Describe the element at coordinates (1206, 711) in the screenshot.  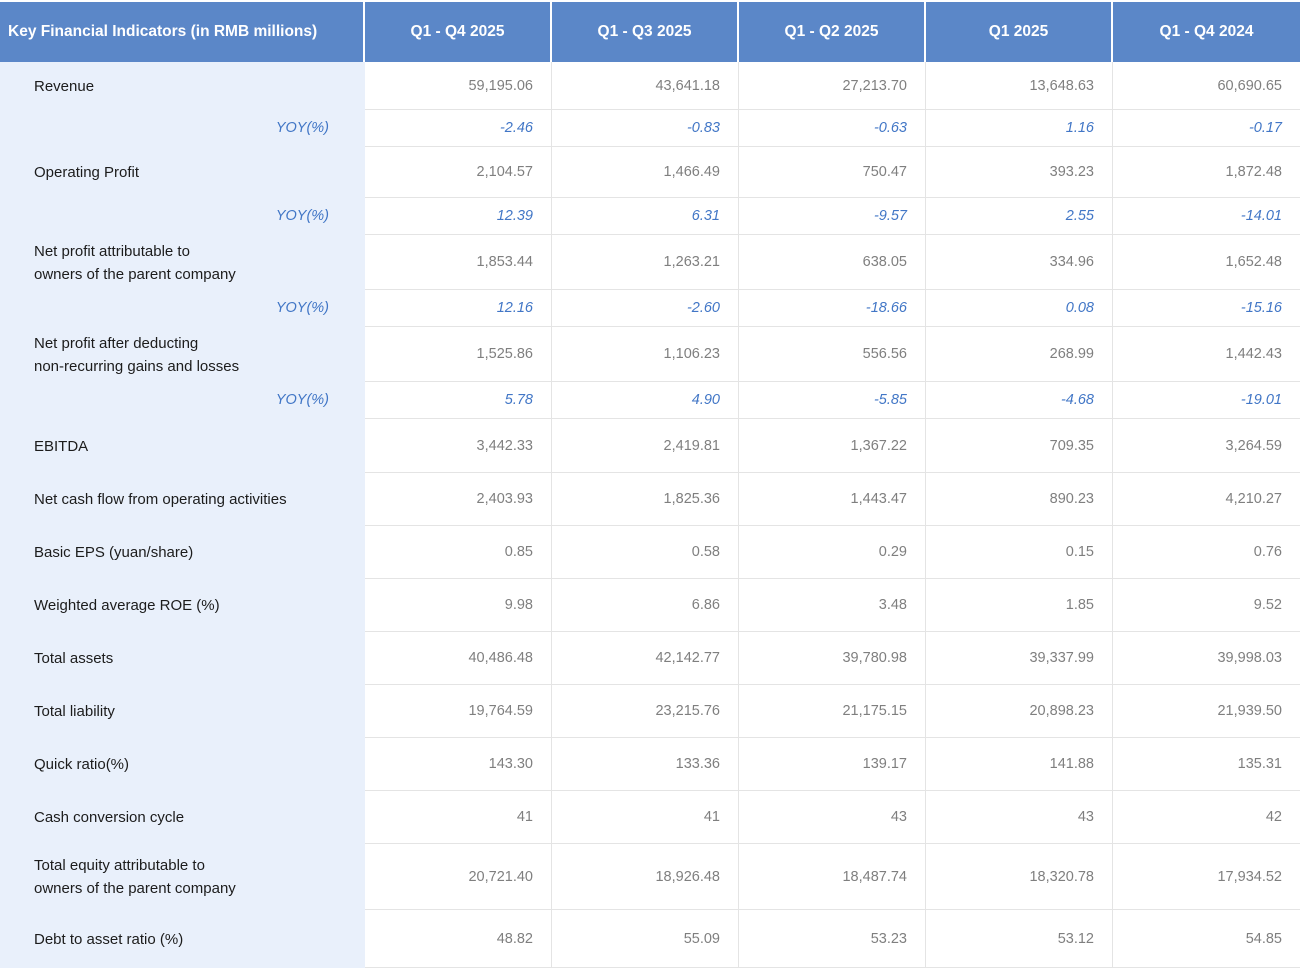
I see `value-cell: 21,939.50` at that location.